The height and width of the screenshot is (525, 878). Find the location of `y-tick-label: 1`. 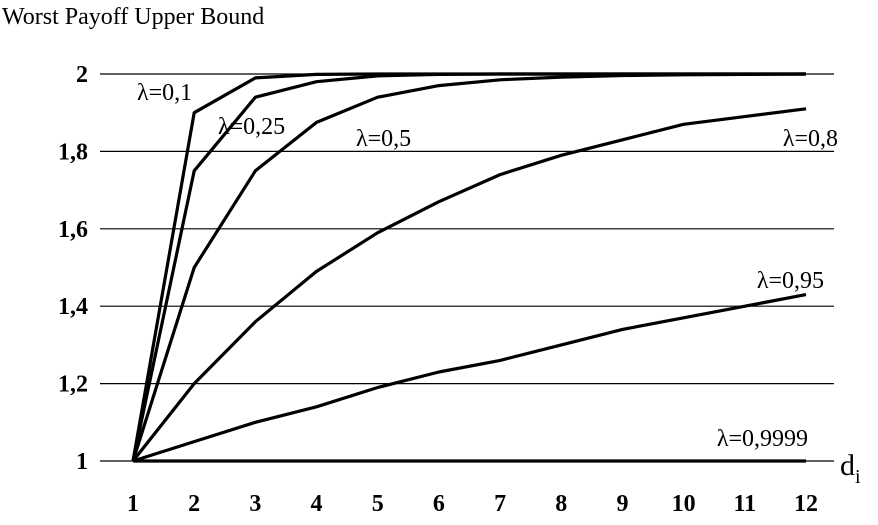

y-tick-label: 1 is located at coordinates (82, 462).